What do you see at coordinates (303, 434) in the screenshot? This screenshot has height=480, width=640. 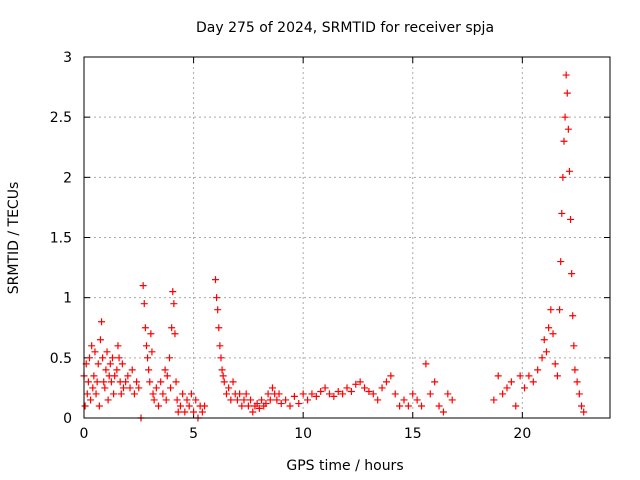 I see `x-tick-label: 10` at bounding box center [303, 434].